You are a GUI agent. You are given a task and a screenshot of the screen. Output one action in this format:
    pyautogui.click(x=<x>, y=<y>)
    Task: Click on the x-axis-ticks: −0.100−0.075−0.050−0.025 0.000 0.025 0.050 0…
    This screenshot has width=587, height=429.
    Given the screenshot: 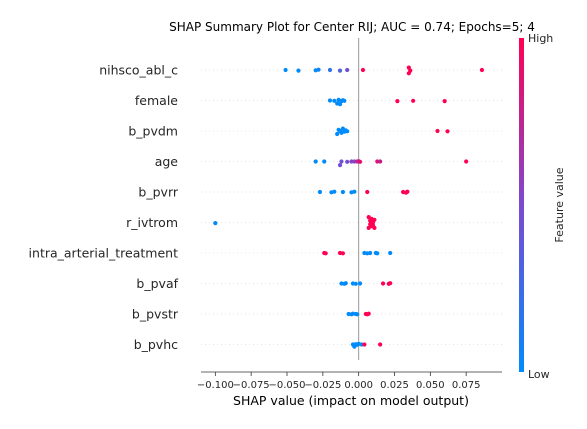 What is the action you would take?
    pyautogui.click(x=339, y=381)
    